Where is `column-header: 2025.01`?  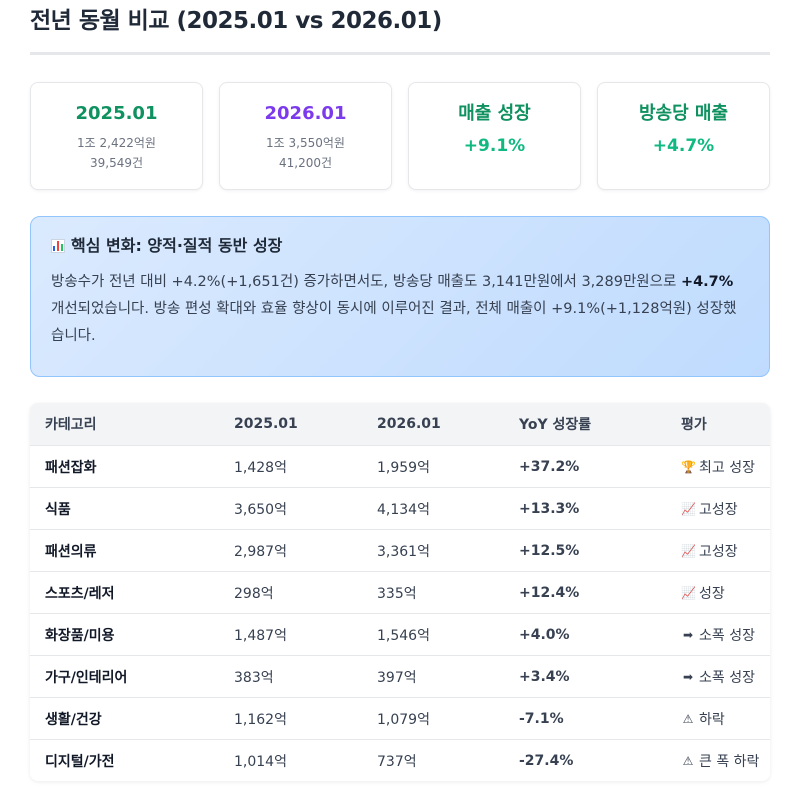 column-header: 2025.01 is located at coordinates (290, 424).